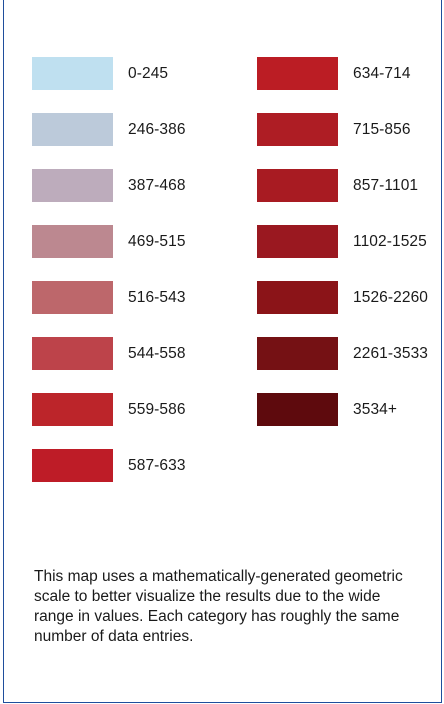  I want to click on legend-item: 0-245, so click(109, 73).